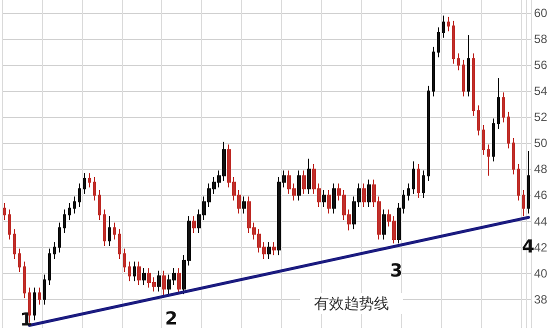 This screenshot has height=330, width=555. I want to click on annotation: 2, so click(171, 319).